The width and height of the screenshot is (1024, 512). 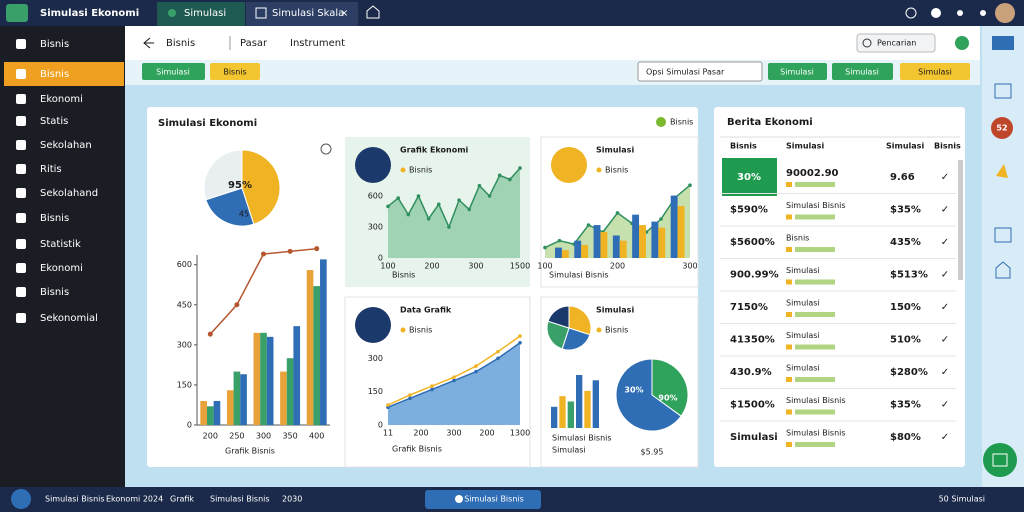 What do you see at coordinates (1005, 13) in the screenshot?
I see `avatar` at bounding box center [1005, 13].